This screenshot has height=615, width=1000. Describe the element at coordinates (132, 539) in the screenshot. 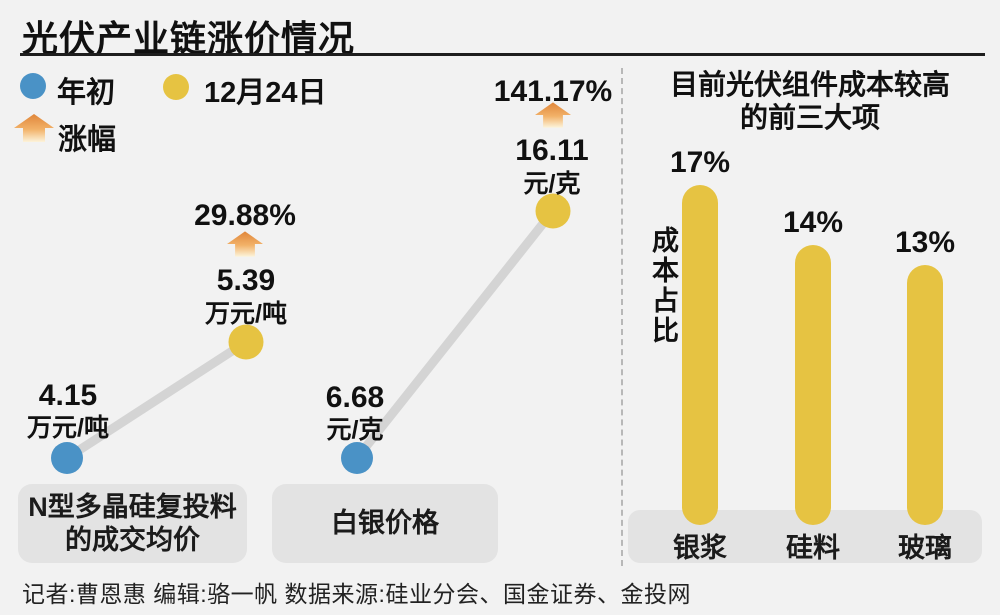

I see `polysilicon-category-line2: 的成交均价` at that location.